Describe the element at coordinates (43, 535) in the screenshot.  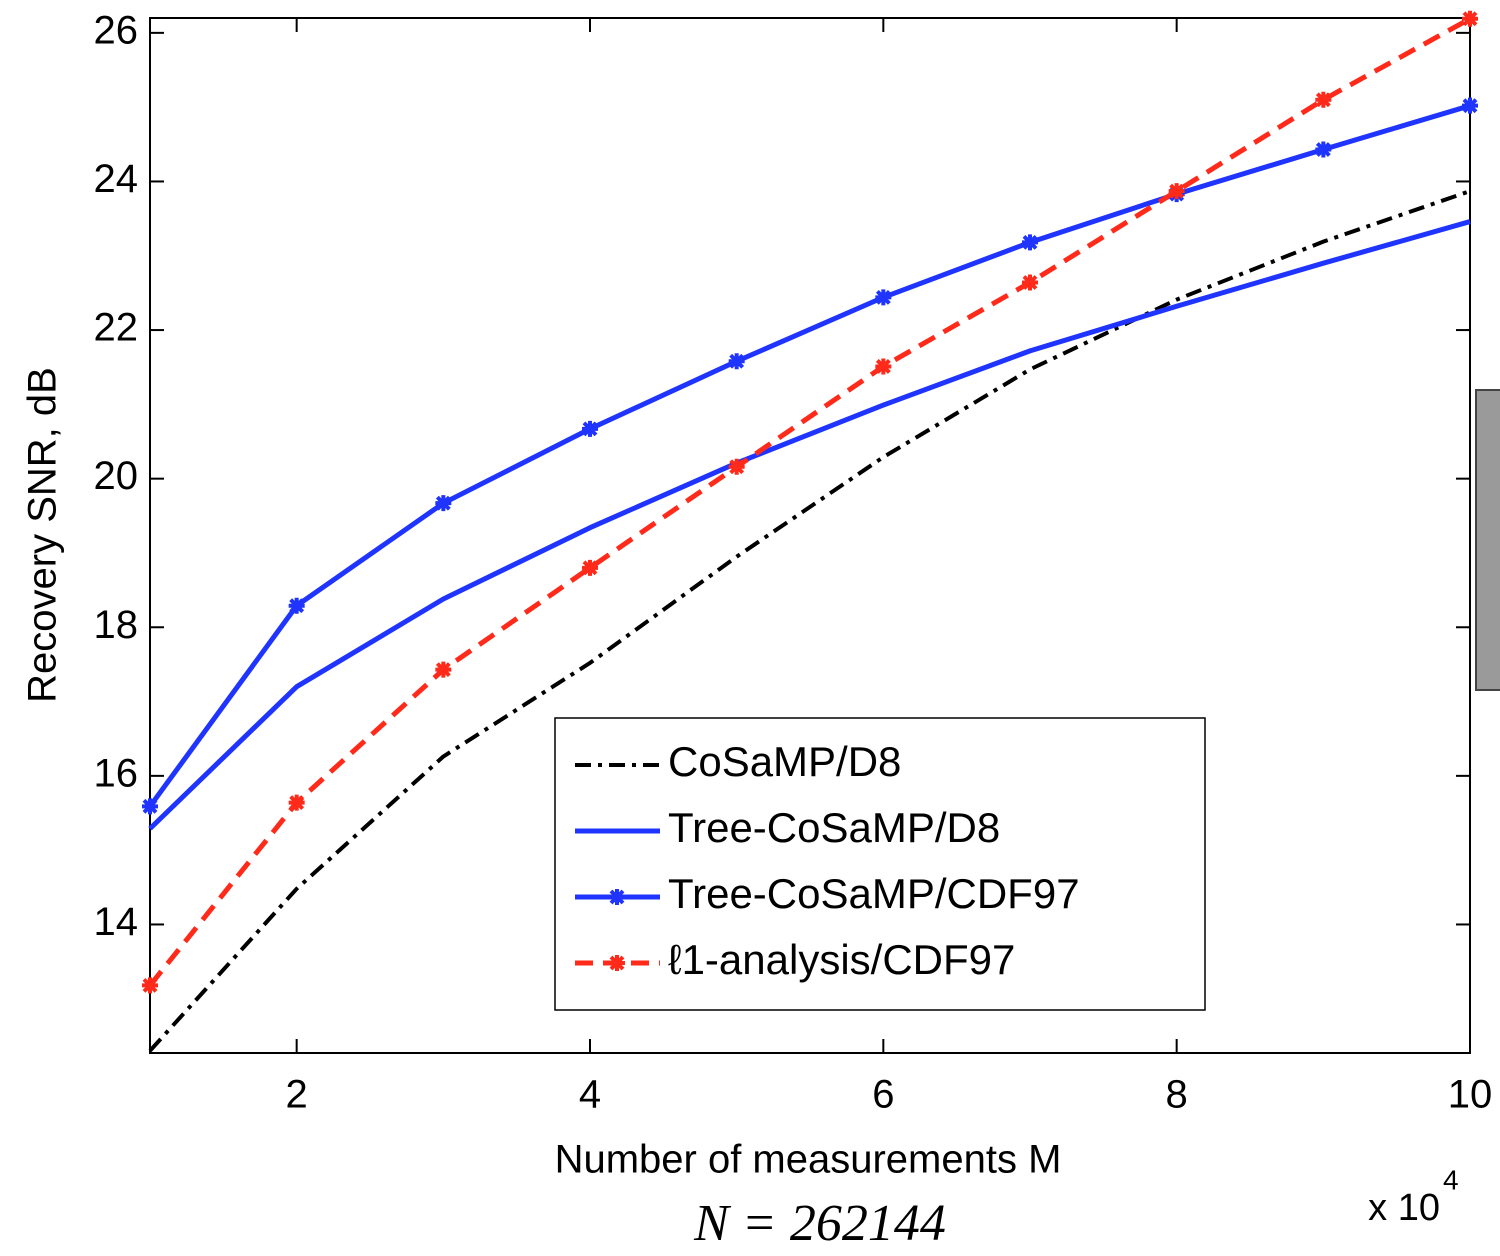
I see `y-axis-label: Recovery SNR, dB` at that location.